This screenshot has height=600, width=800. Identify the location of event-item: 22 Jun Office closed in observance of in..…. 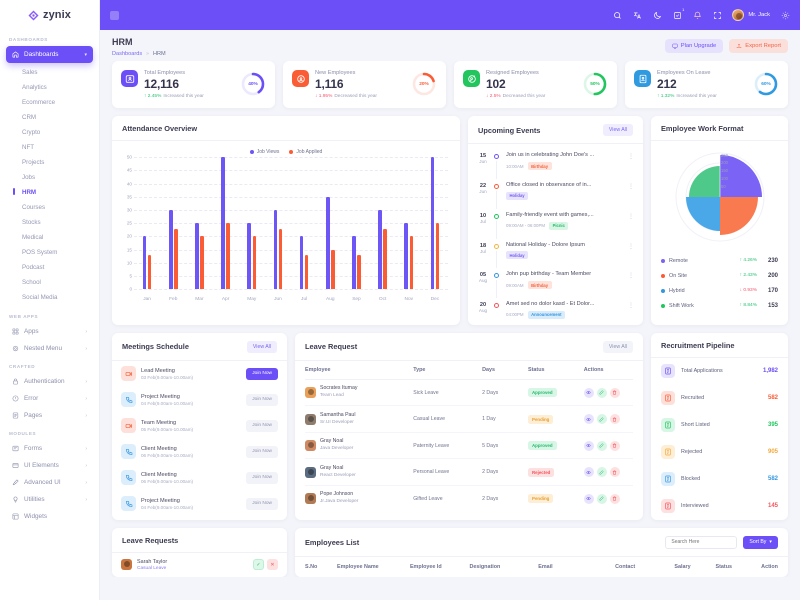
(555, 192).